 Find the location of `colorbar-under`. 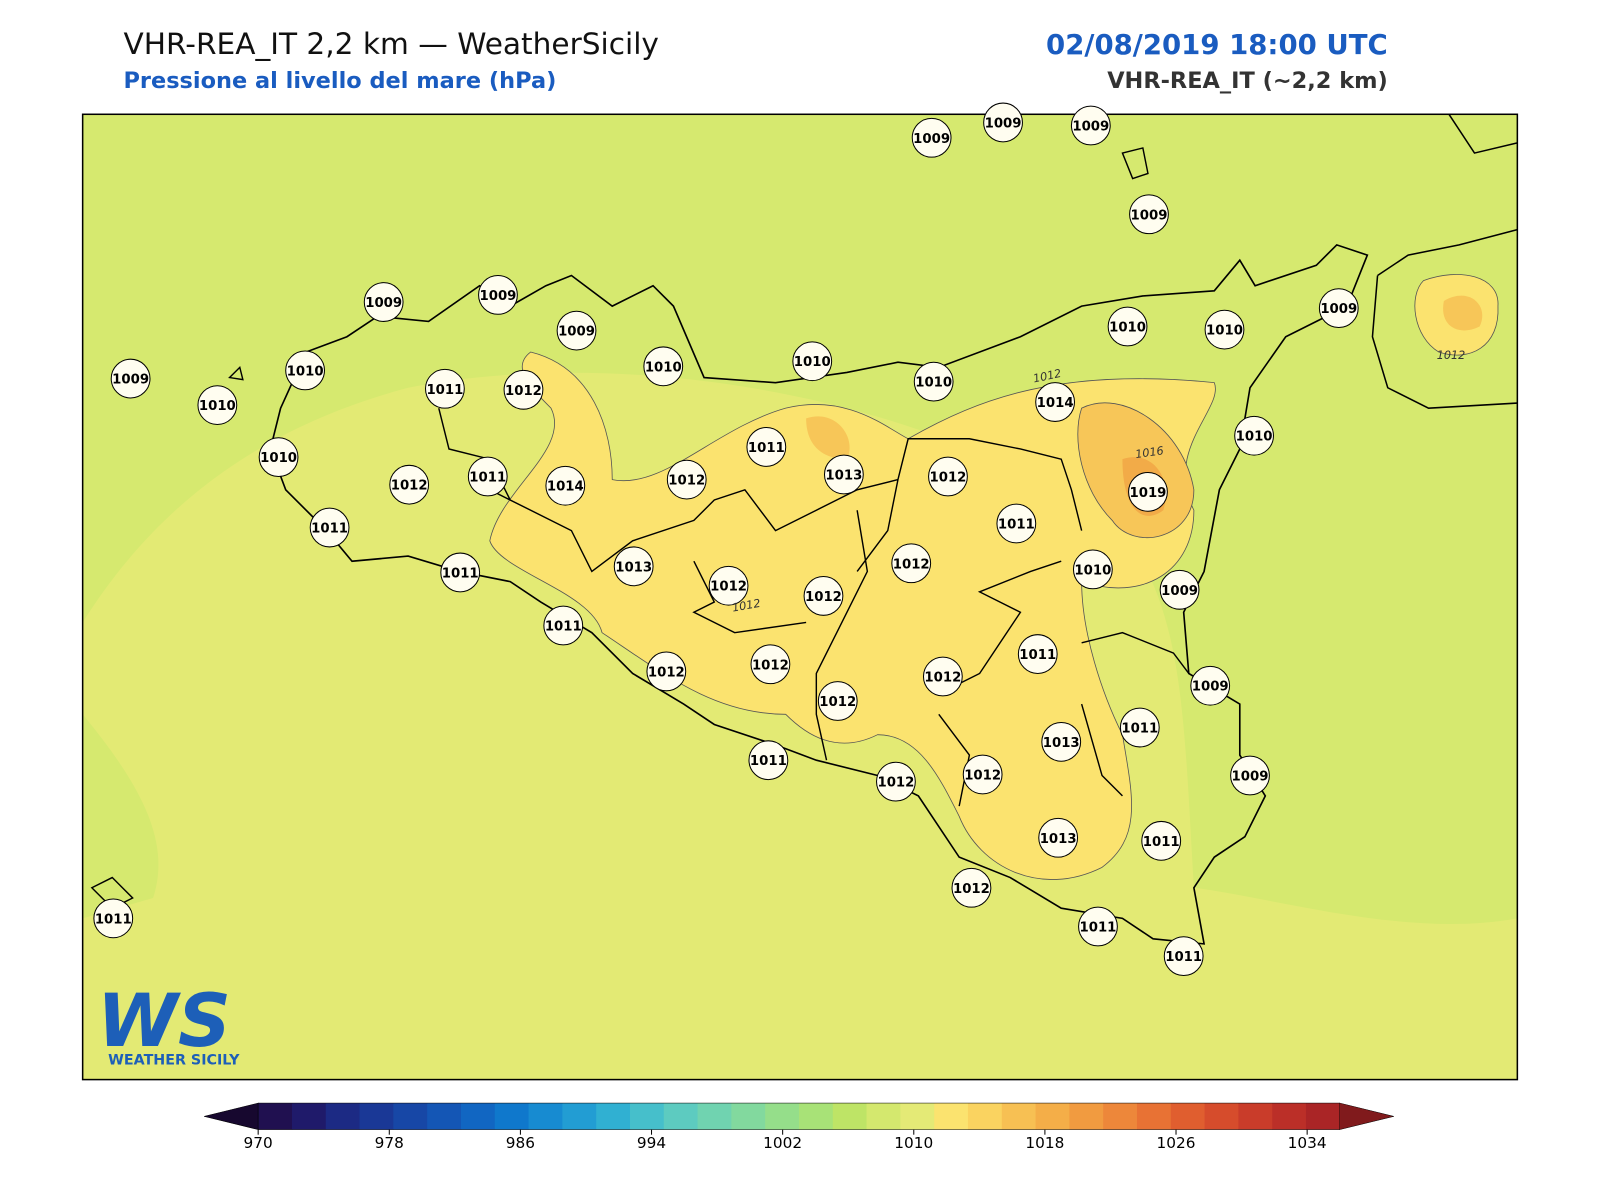

colorbar-under is located at coordinates (231, 1116).